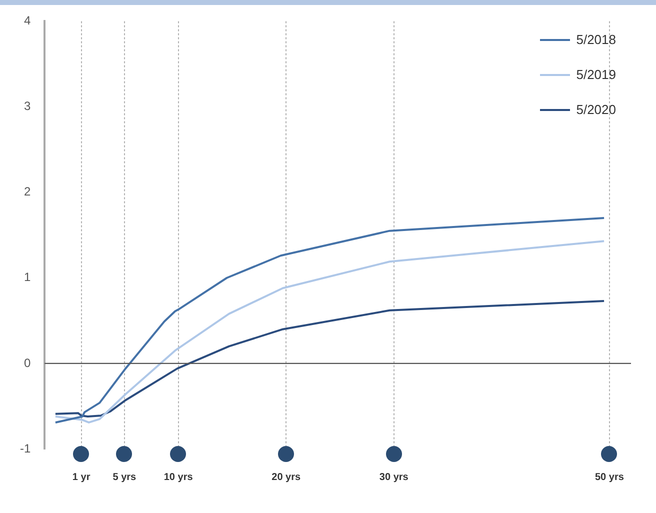  Describe the element at coordinates (596, 74) in the screenshot. I see `legend-label: 5/2019` at that location.